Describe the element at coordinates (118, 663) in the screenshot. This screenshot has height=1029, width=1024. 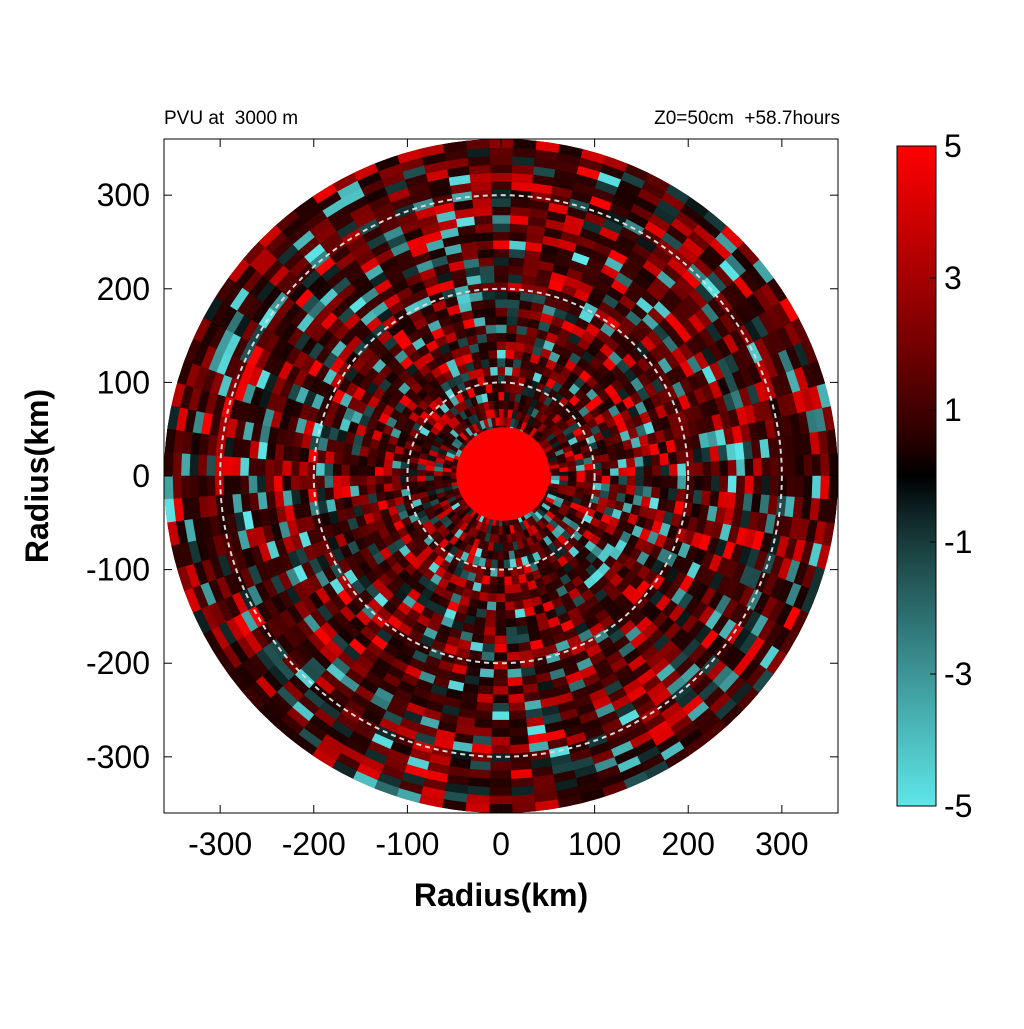
I see `y-tick-label: -200` at that location.